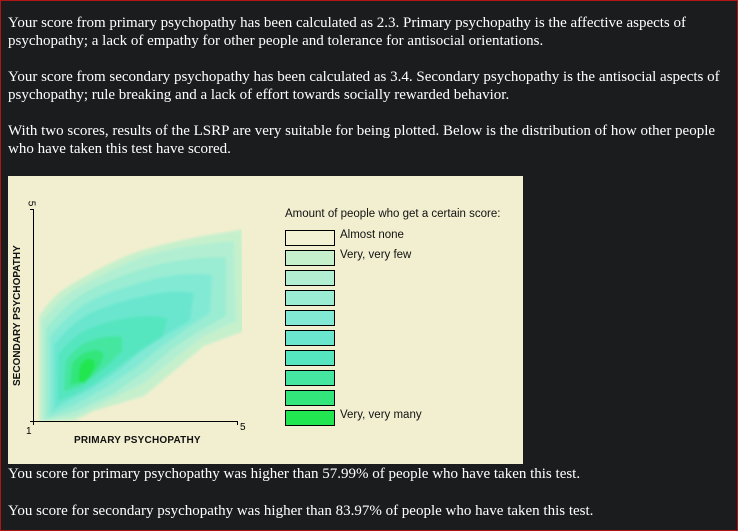 The image size is (738, 531). Describe the element at coordinates (372, 235) in the screenshot. I see `legend-label-1: Almost none` at that location.